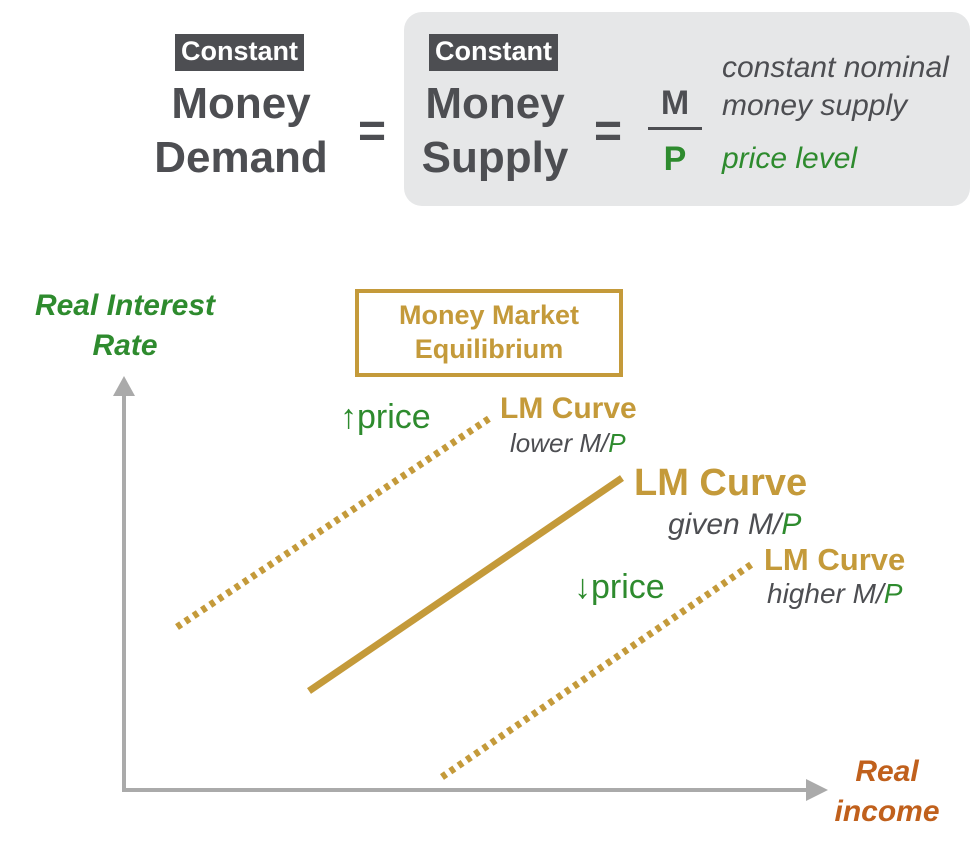  What do you see at coordinates (489, 315) in the screenshot?
I see `equilibrium-box-line1: Money Market` at bounding box center [489, 315].